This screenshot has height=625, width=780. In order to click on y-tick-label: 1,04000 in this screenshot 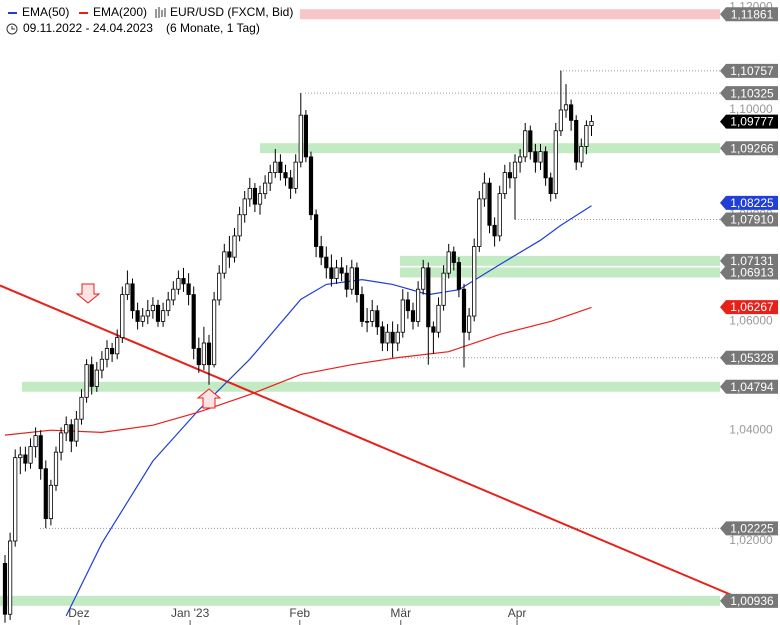, I will do `click(751, 429)`.